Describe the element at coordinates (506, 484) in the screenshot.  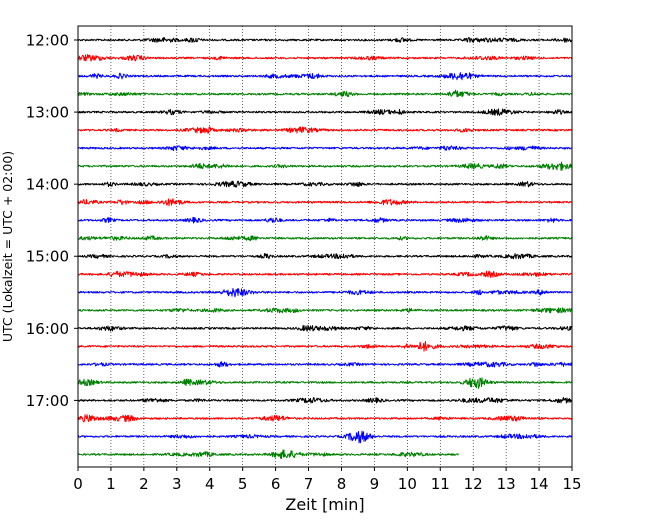
I see `x-tick-label-13: 13` at that location.